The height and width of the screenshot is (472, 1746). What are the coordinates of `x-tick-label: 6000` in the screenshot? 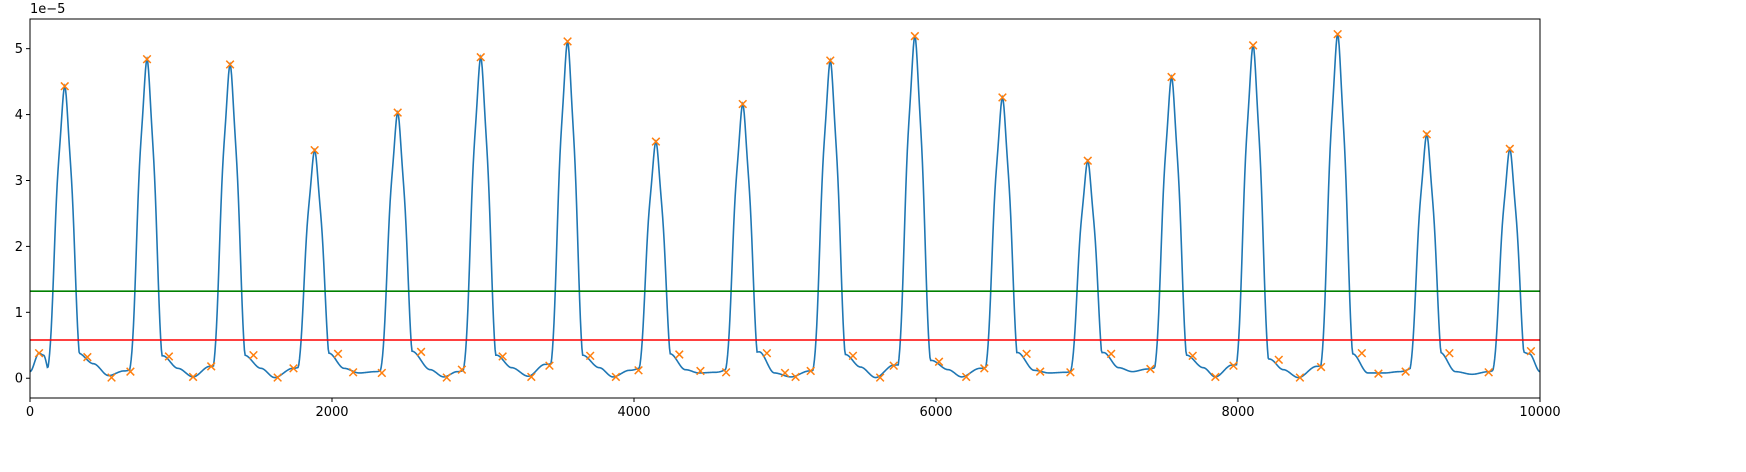 It's located at (935, 412).